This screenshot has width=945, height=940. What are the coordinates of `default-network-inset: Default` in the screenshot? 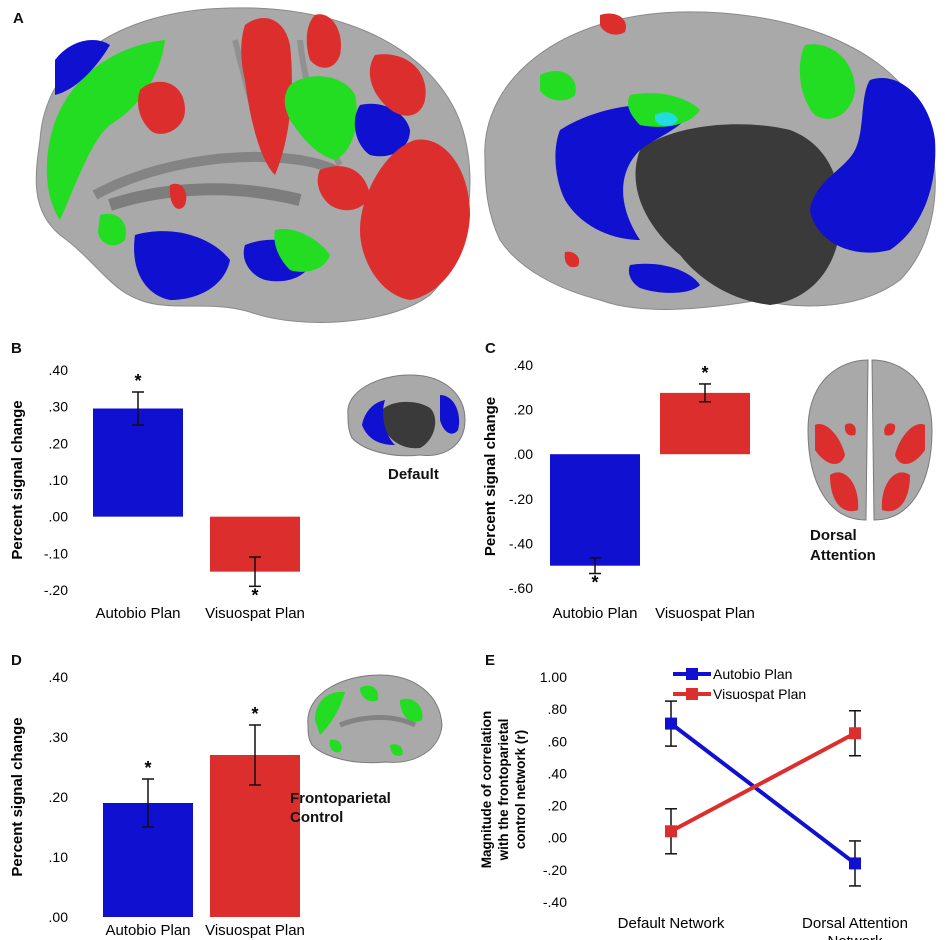 It's located at (405, 427).